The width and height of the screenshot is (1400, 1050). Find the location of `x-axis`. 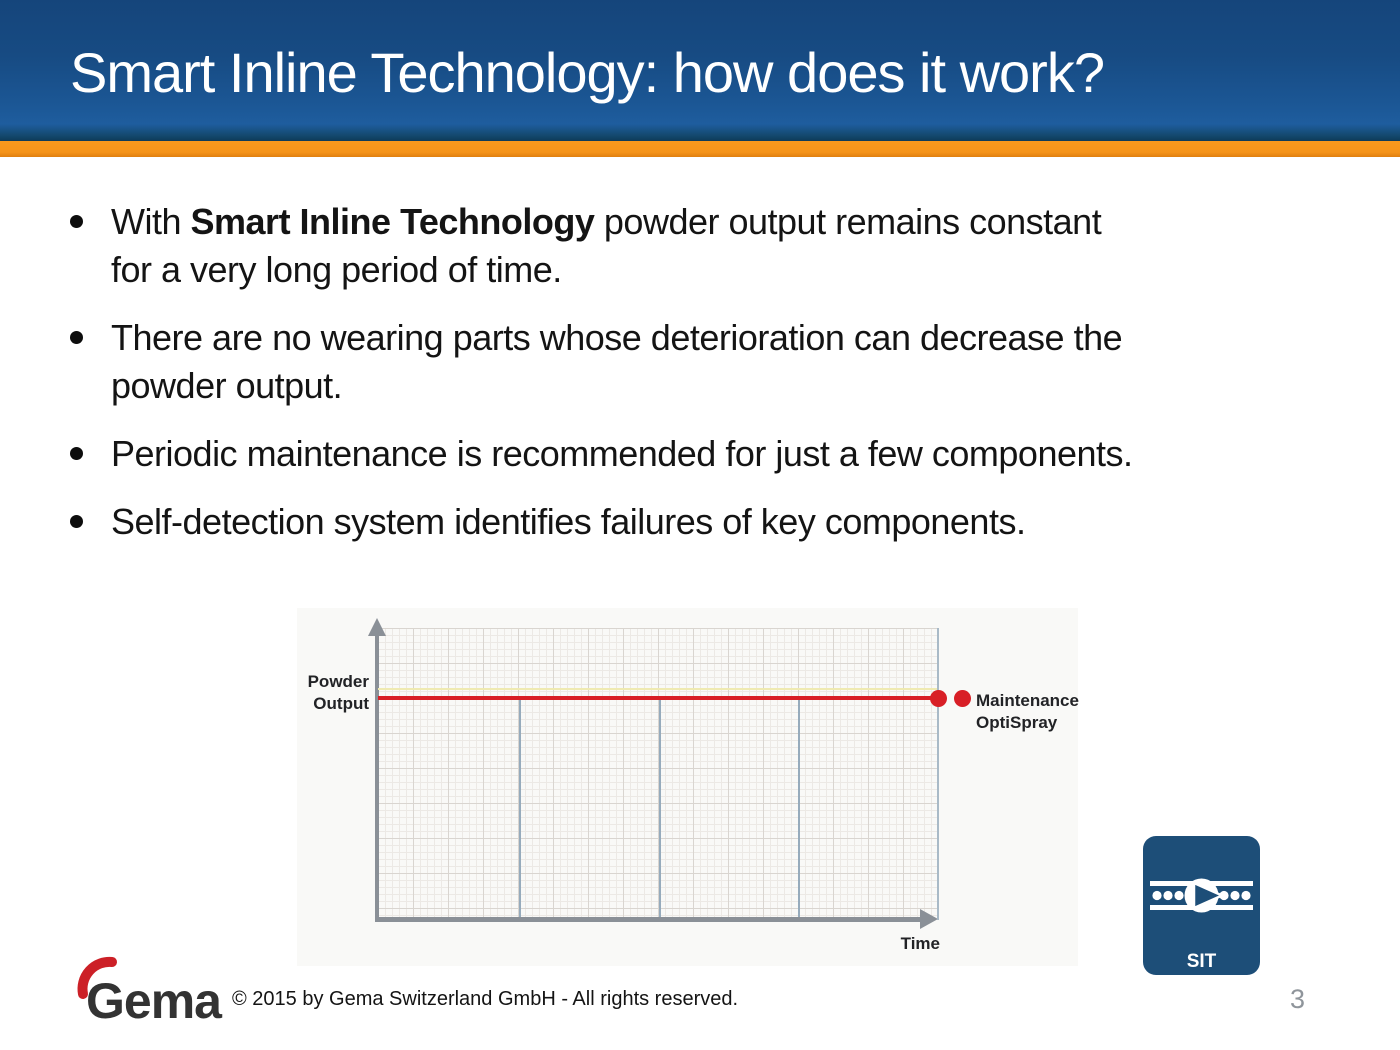

x-axis is located at coordinates (649, 919).